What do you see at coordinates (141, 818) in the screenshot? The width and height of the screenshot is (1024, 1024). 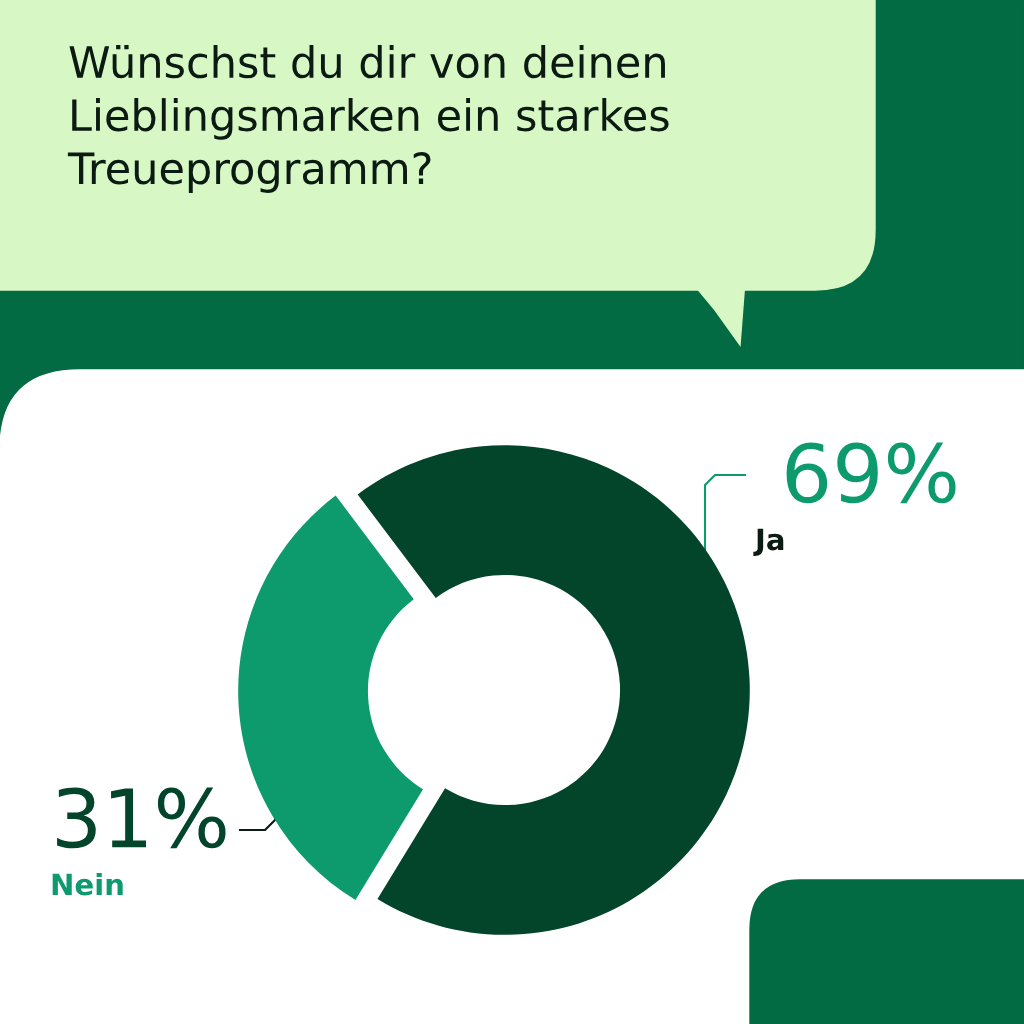 I see `data-label: 31%` at bounding box center [141, 818].